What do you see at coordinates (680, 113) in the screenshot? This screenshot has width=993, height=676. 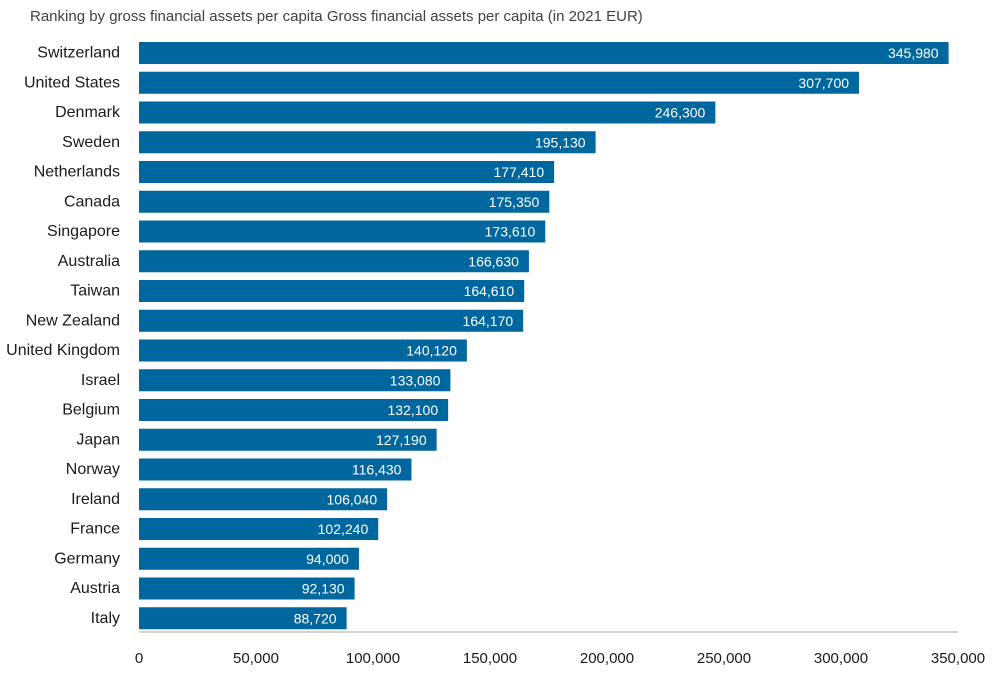 I see `data-label: 246,300` at bounding box center [680, 113].